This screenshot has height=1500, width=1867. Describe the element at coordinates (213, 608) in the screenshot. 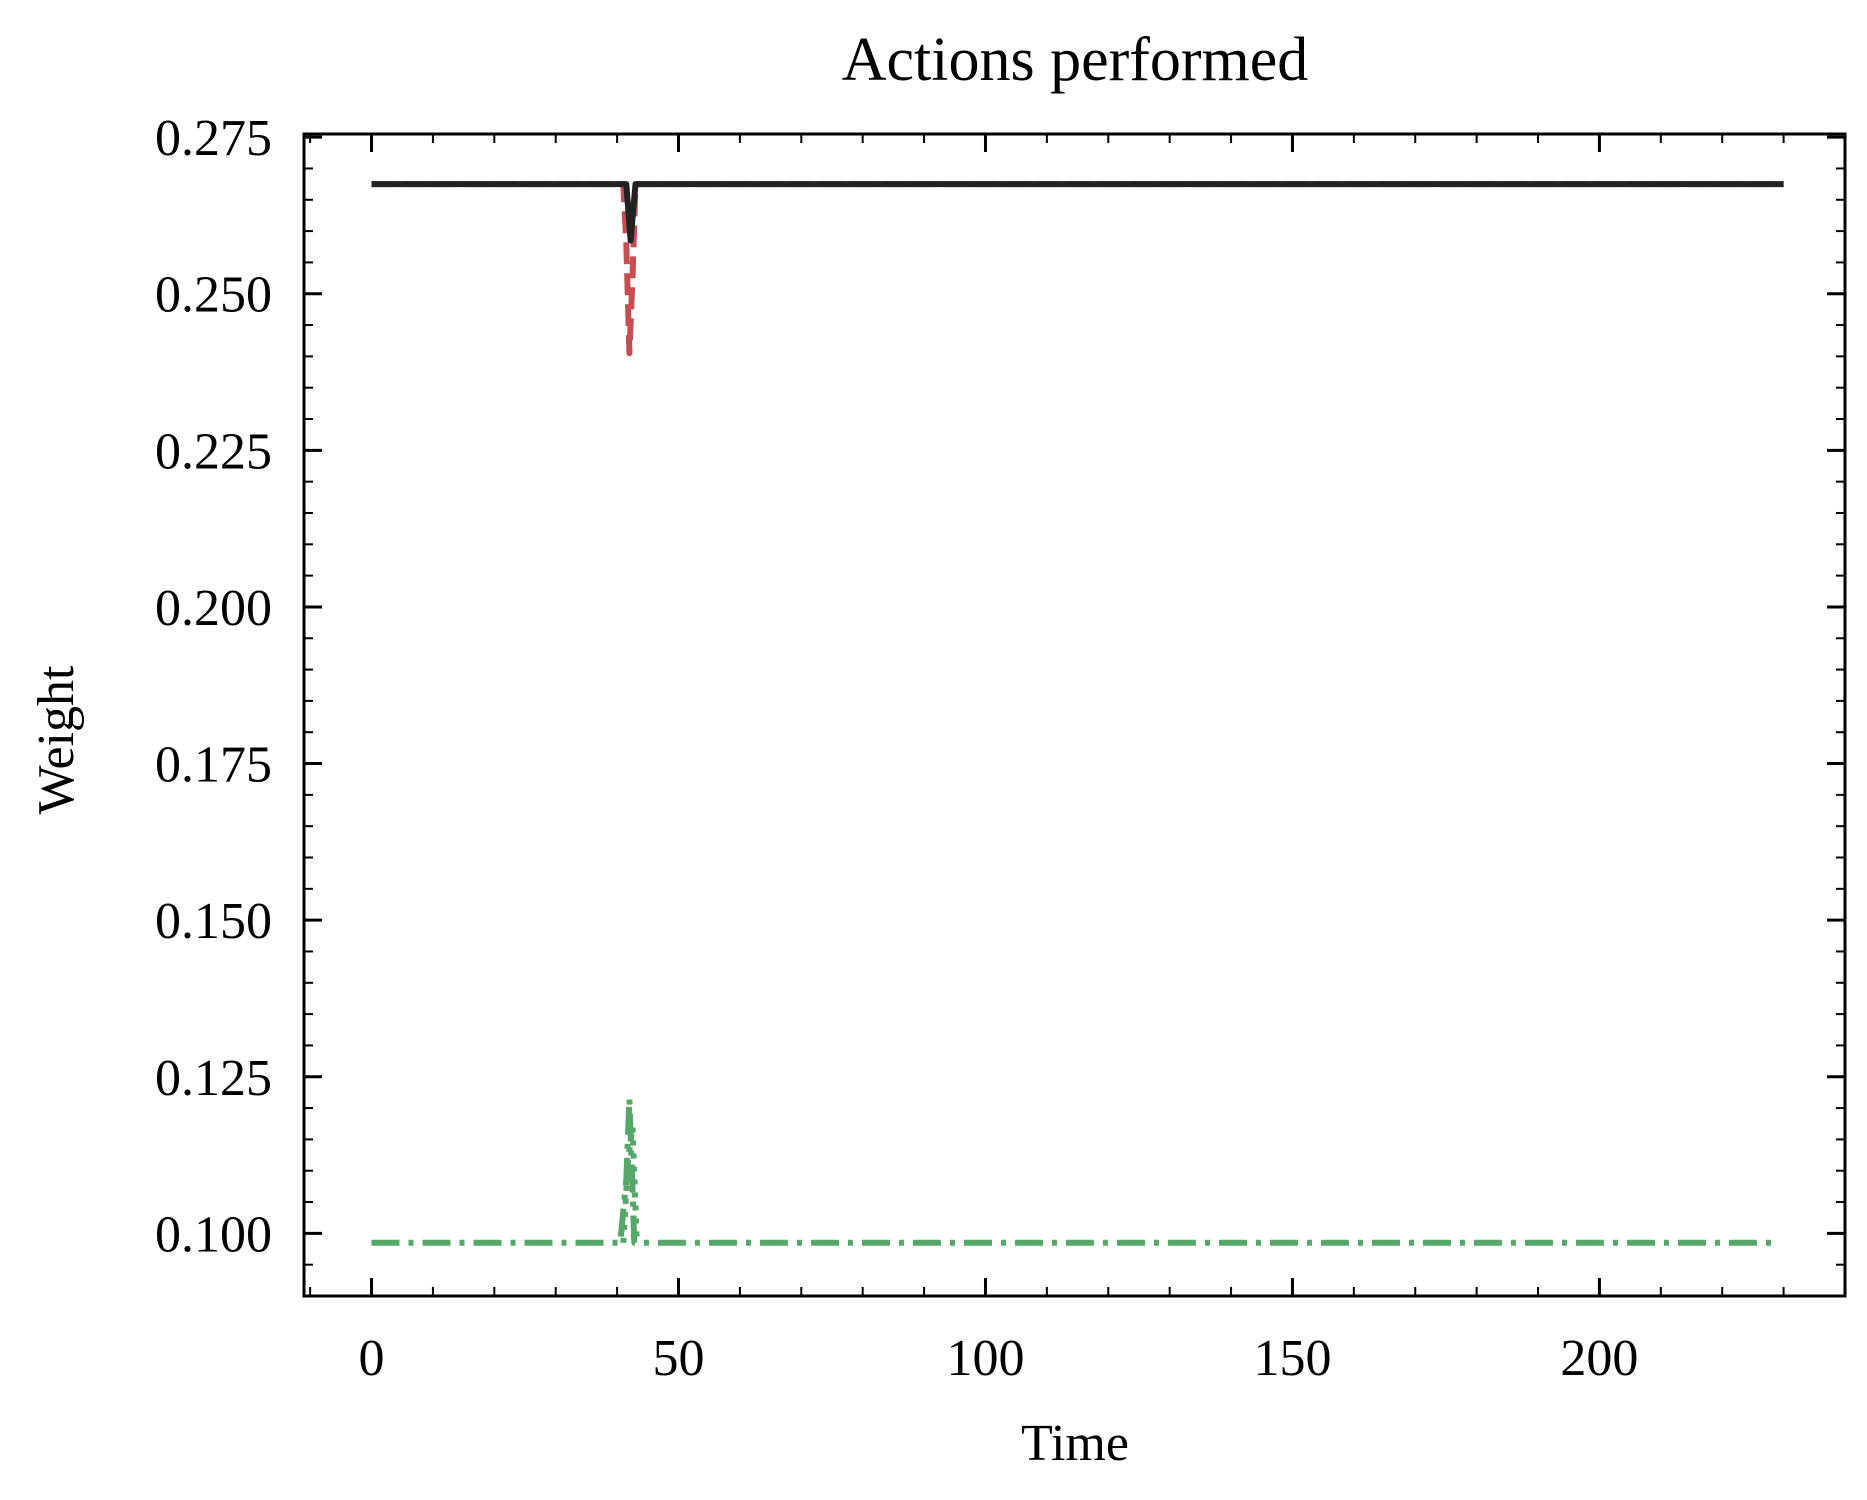

I see `y-tick-label: 0.200` at that location.